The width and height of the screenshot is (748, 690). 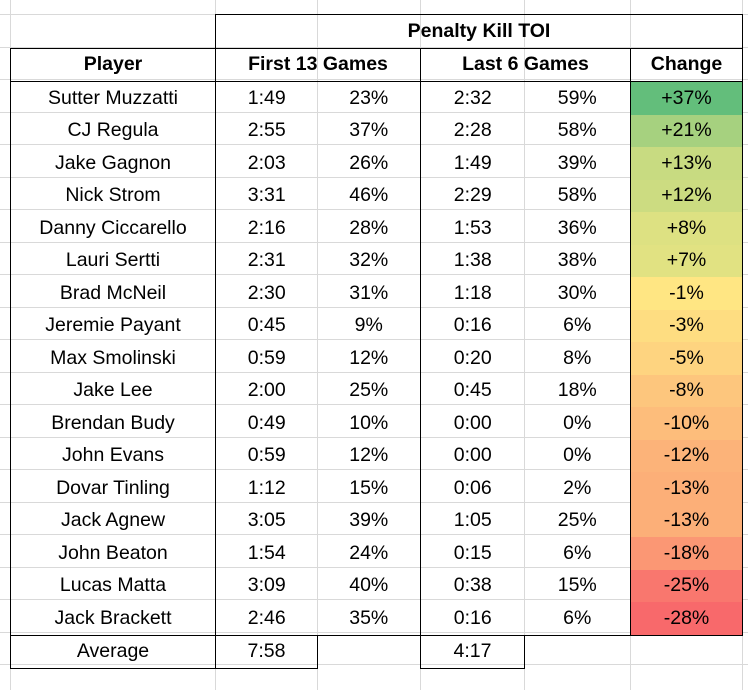 What do you see at coordinates (266, 130) in the screenshot?
I see `first-13-toi-cell: 2:55` at bounding box center [266, 130].